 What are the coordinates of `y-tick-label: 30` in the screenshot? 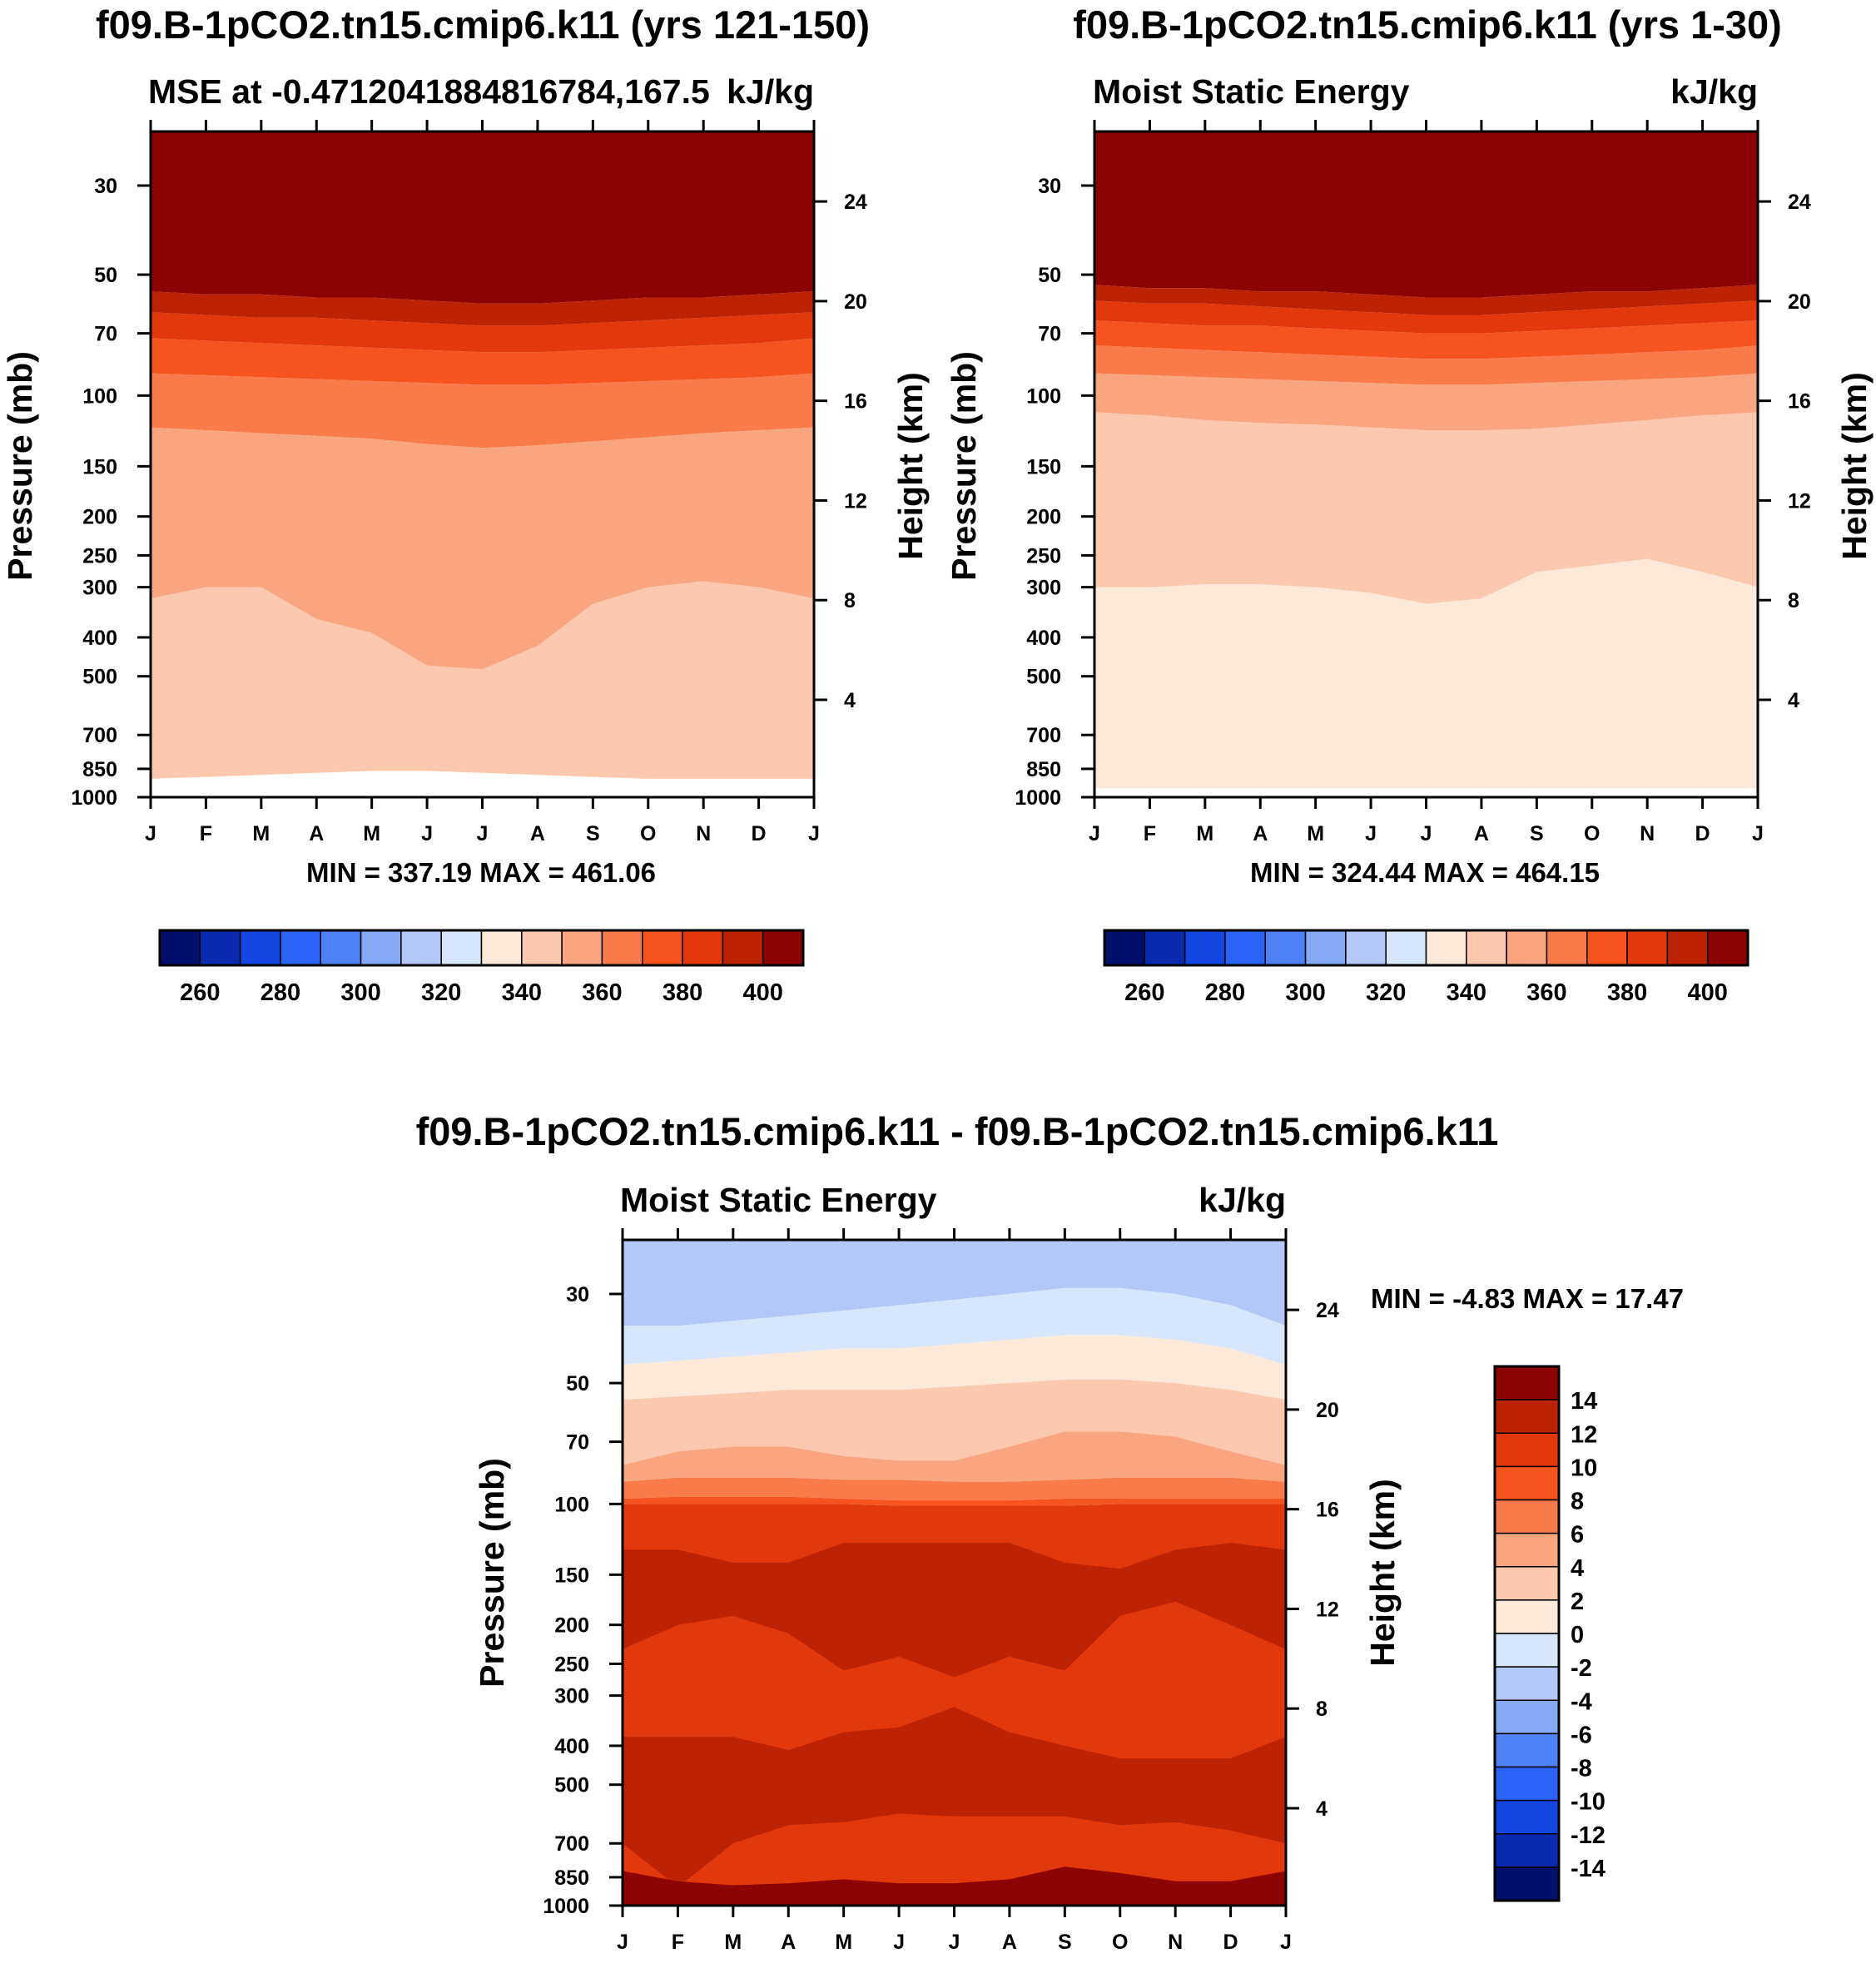 It's located at (1049, 186).